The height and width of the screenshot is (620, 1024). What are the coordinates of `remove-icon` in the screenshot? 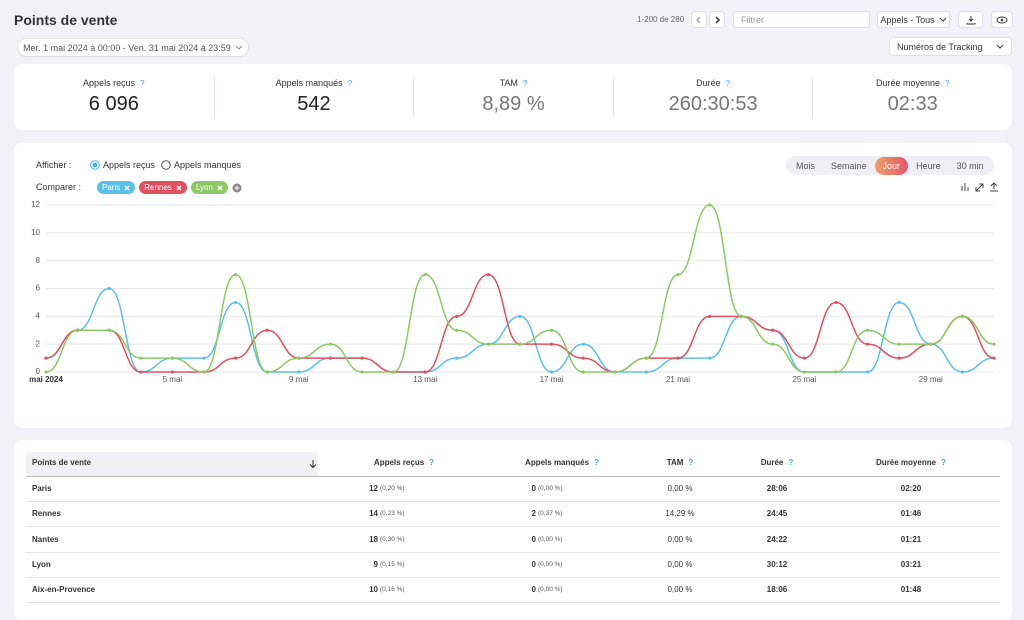 It's located at (127, 187).